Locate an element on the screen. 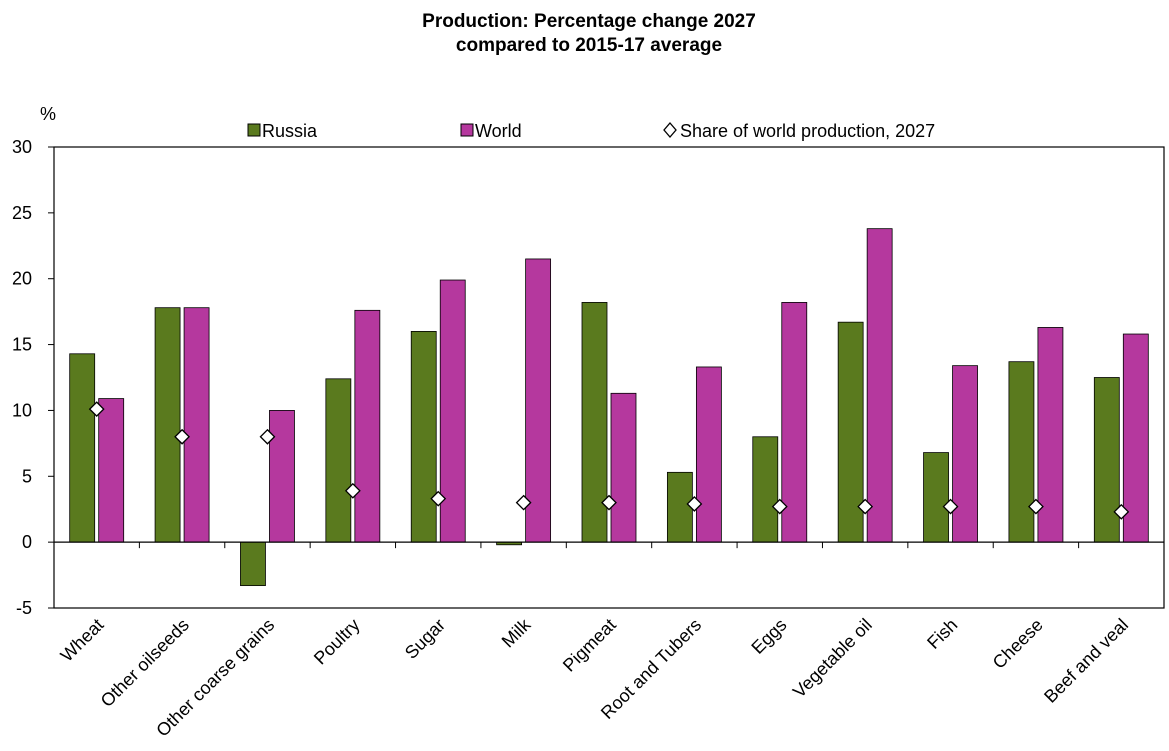 The image size is (1169, 751). share-marker-pigmeat is located at coordinates (609, 502).